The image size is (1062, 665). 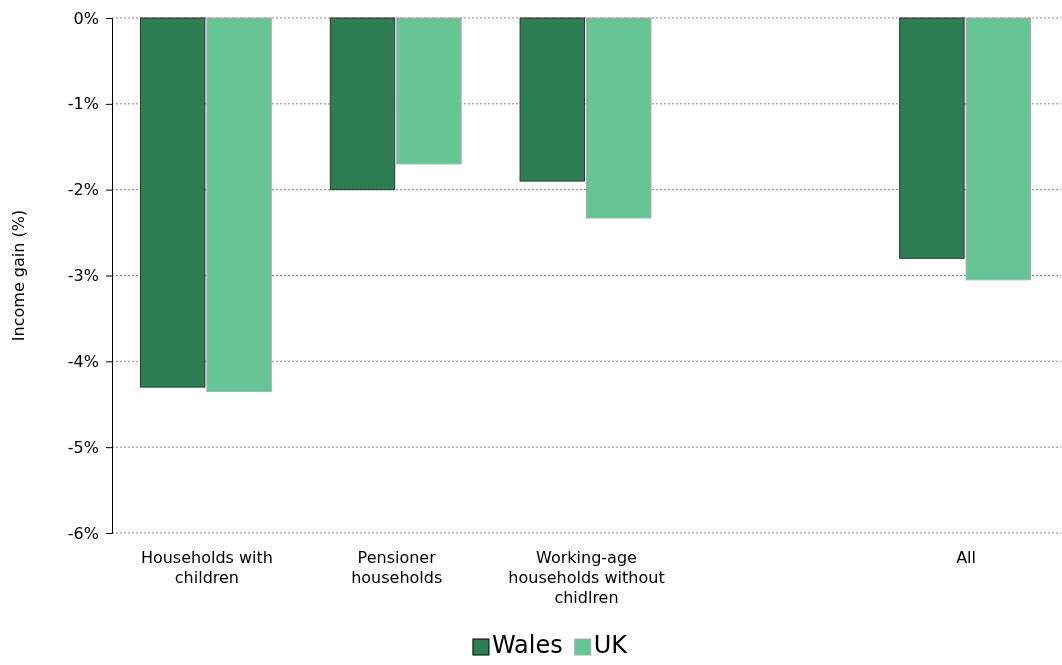 What do you see at coordinates (966, 557) in the screenshot?
I see `x-tick-label: All` at bounding box center [966, 557].